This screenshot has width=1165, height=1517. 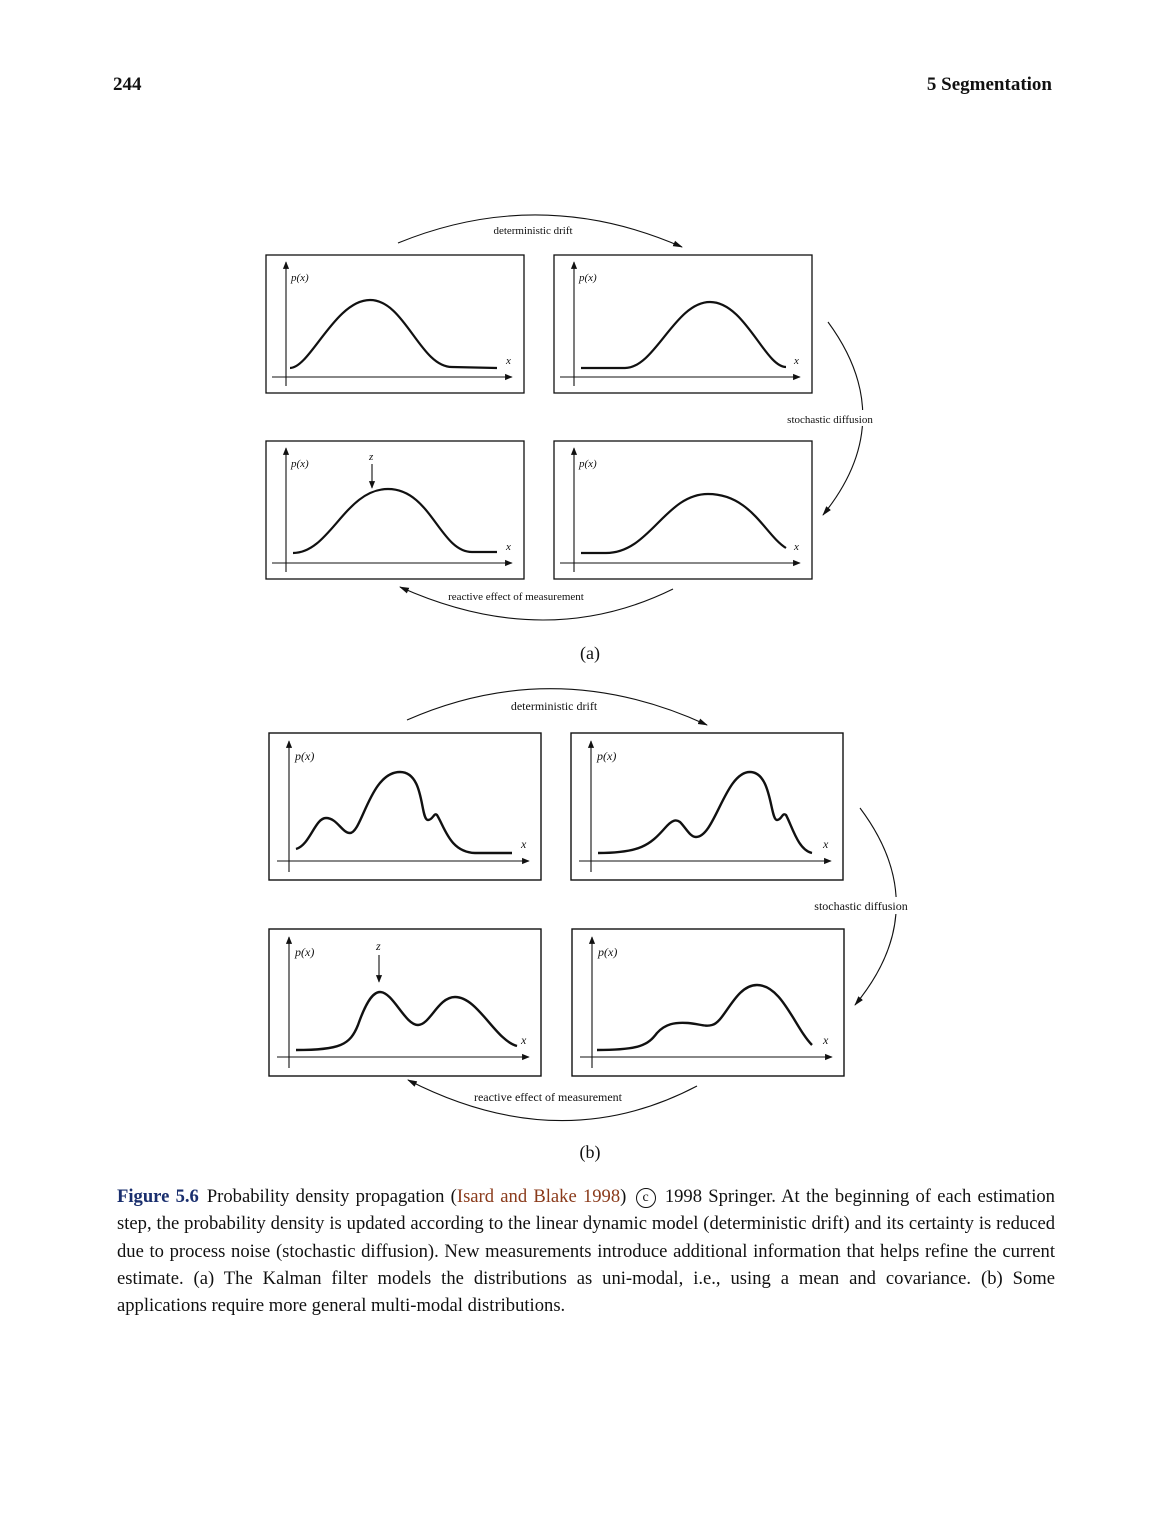 I want to click on citation-link: Isard and Blake 1998, so click(x=538, y=1196).